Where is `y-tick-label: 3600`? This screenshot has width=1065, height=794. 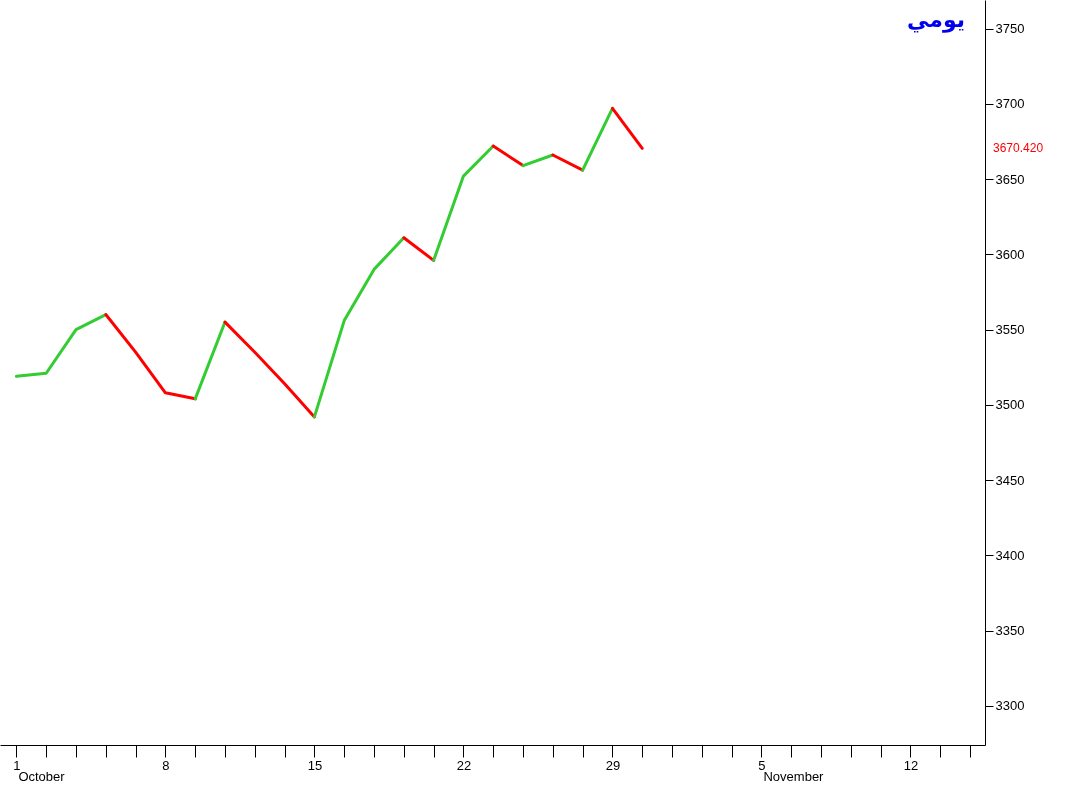
y-tick-label: 3600 is located at coordinates (1010, 254).